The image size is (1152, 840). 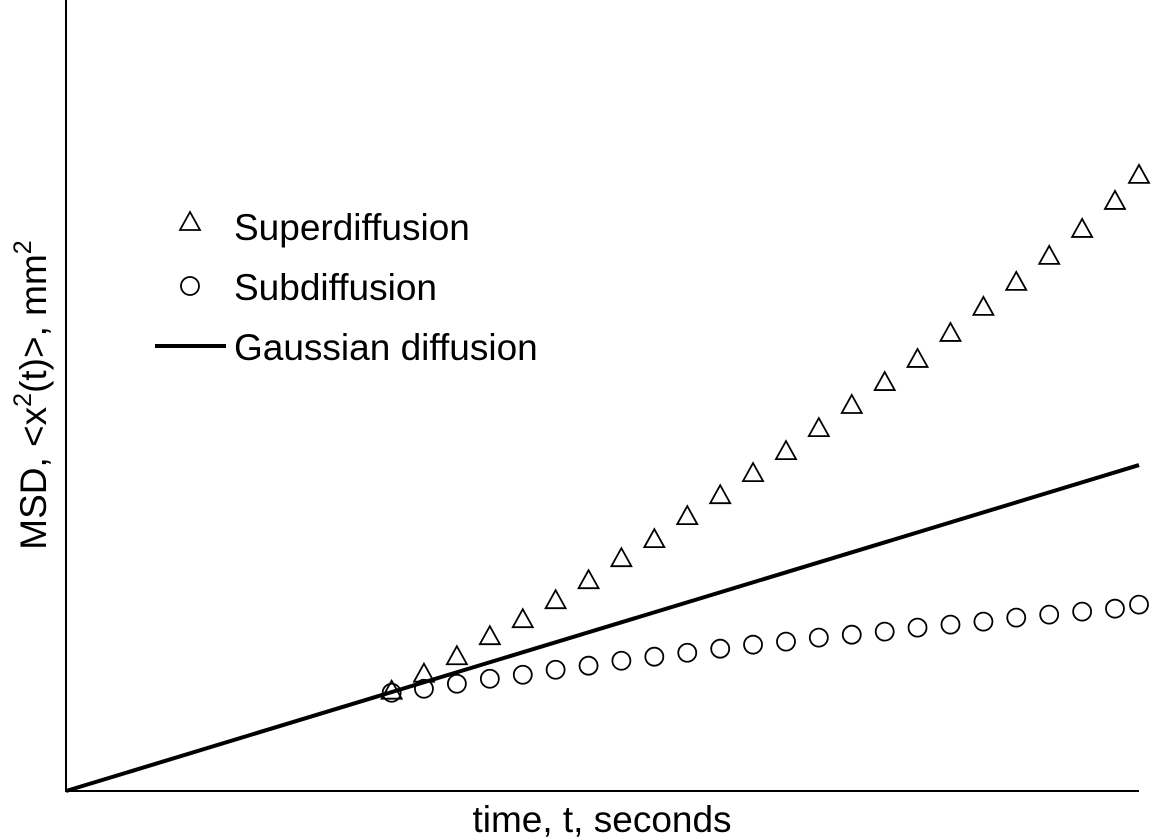 What do you see at coordinates (765, 648) in the screenshot?
I see `series-subdiffusion` at bounding box center [765, 648].